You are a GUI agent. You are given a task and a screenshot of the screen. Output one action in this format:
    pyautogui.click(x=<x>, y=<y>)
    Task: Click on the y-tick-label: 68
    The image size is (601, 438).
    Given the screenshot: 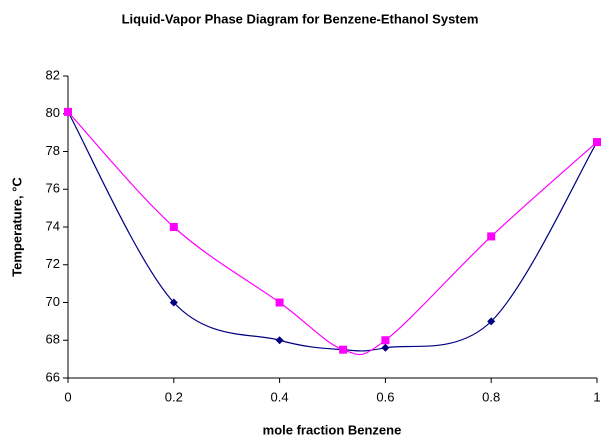 What is the action you would take?
    pyautogui.click(x=53, y=339)
    